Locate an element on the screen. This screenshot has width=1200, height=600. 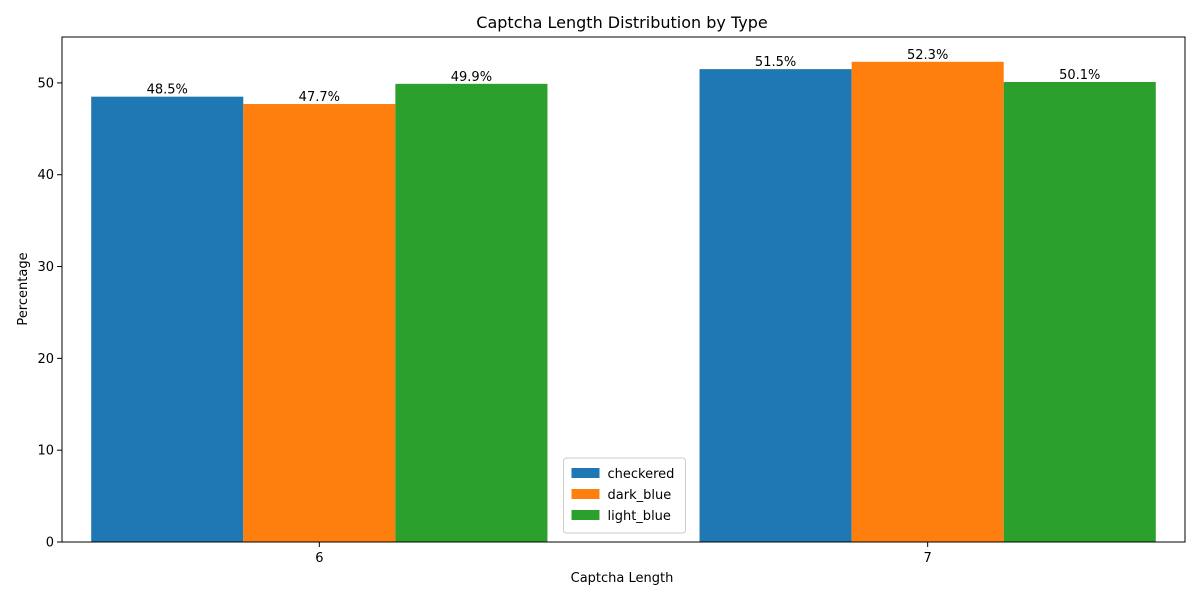
y-axis-label: Percentage is located at coordinates (23, 288).